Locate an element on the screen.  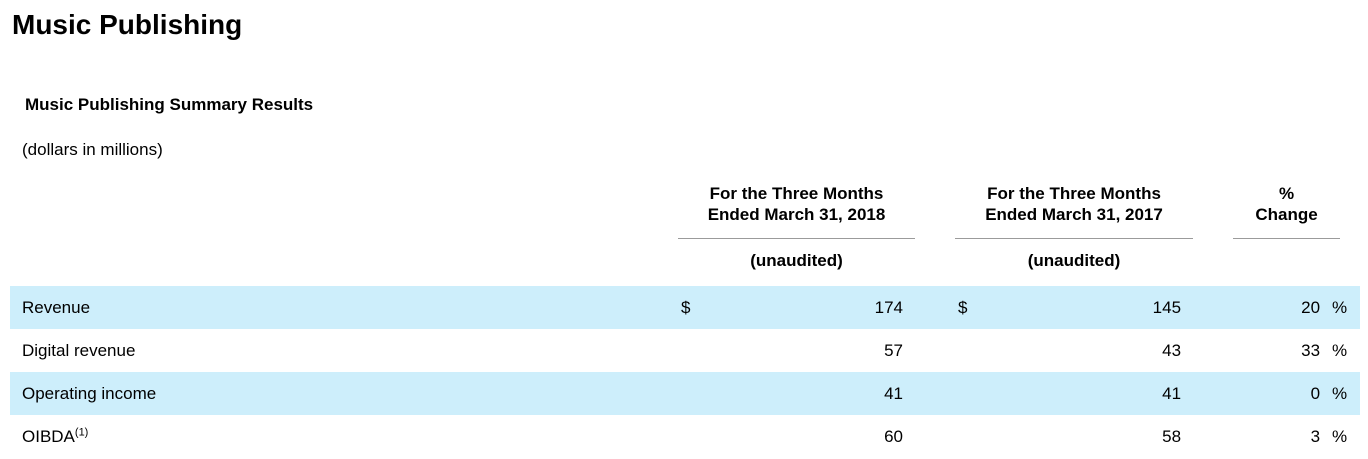
column-header-pct-change: % Change is located at coordinates (1296, 211).